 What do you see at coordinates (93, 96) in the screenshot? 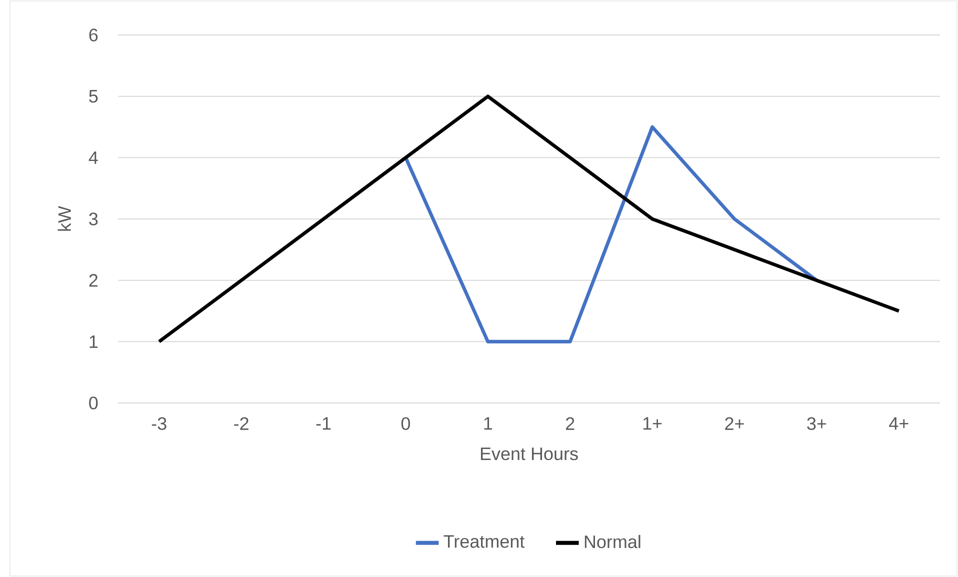
I see `y-tick-label: 5` at bounding box center [93, 96].